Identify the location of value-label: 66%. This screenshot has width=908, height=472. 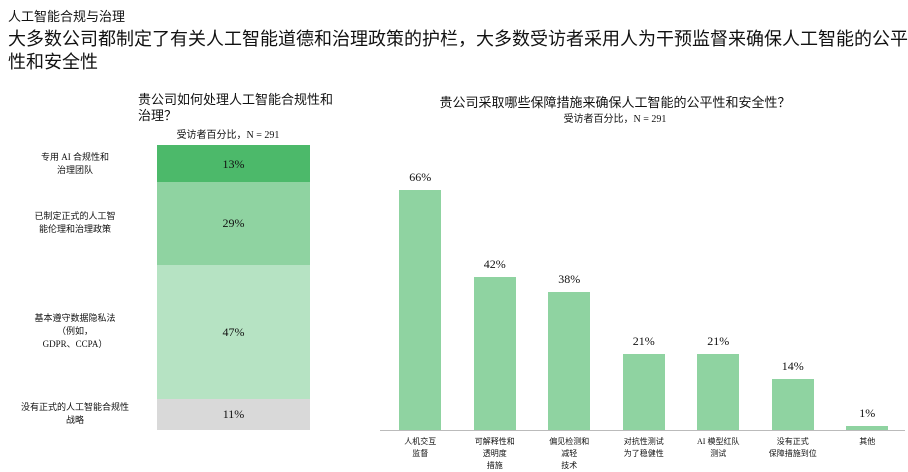
(420, 177).